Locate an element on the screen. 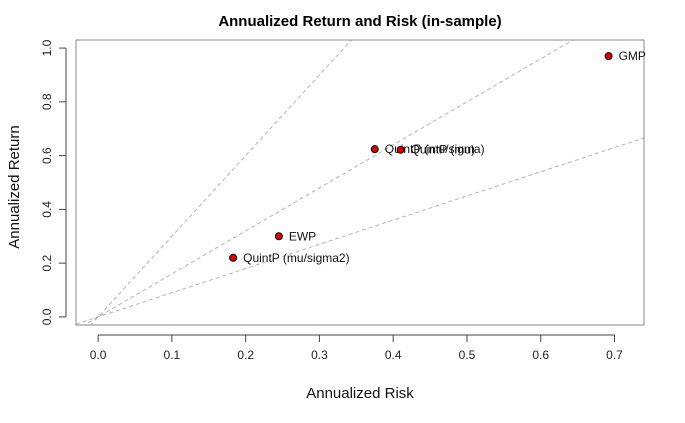 The height and width of the screenshot is (423, 685). x-tick-label: 0.2 is located at coordinates (245, 355).